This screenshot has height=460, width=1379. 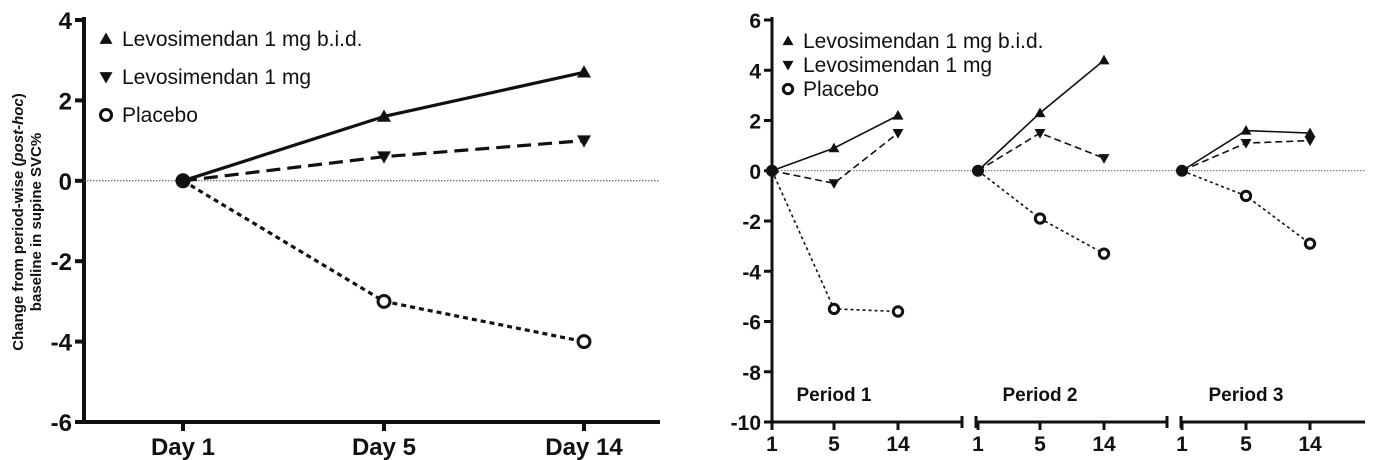 I want to click on x-tick-label: Day 5, so click(x=384, y=447).